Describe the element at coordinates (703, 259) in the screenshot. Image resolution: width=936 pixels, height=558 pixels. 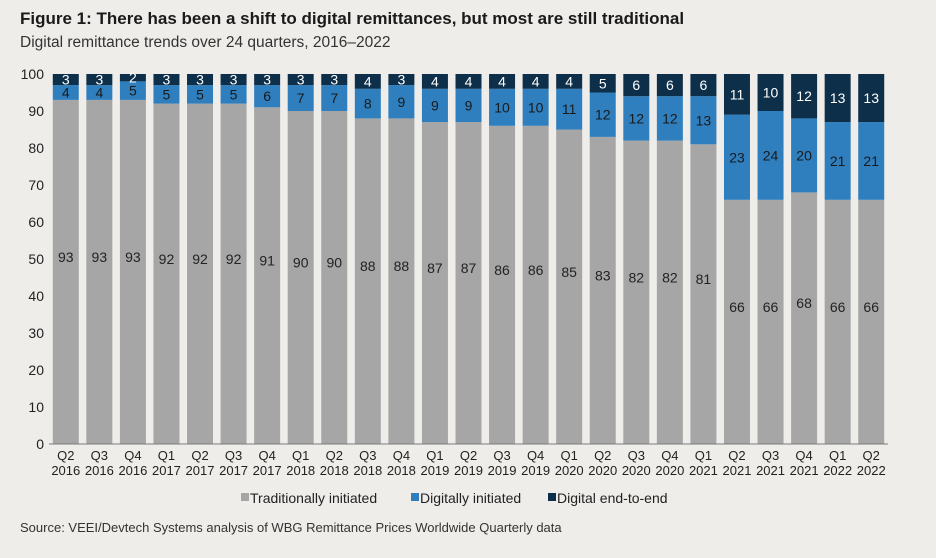
I see `bar-group: 81 13 6` at that location.